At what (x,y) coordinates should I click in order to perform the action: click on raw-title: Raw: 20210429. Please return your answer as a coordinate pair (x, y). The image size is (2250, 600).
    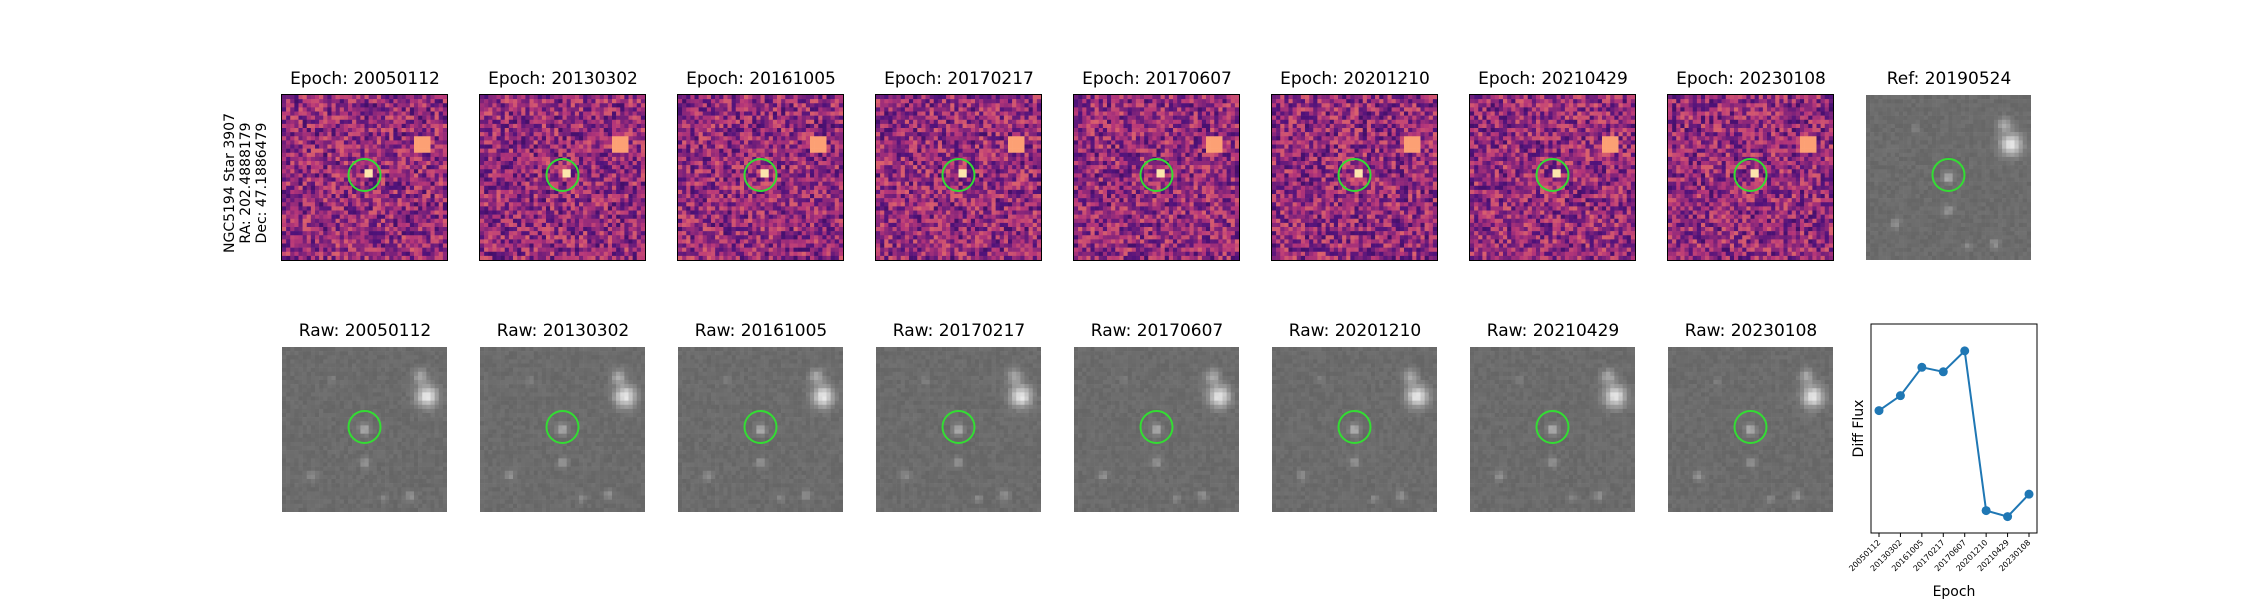
    Looking at the image, I should click on (1553, 331).